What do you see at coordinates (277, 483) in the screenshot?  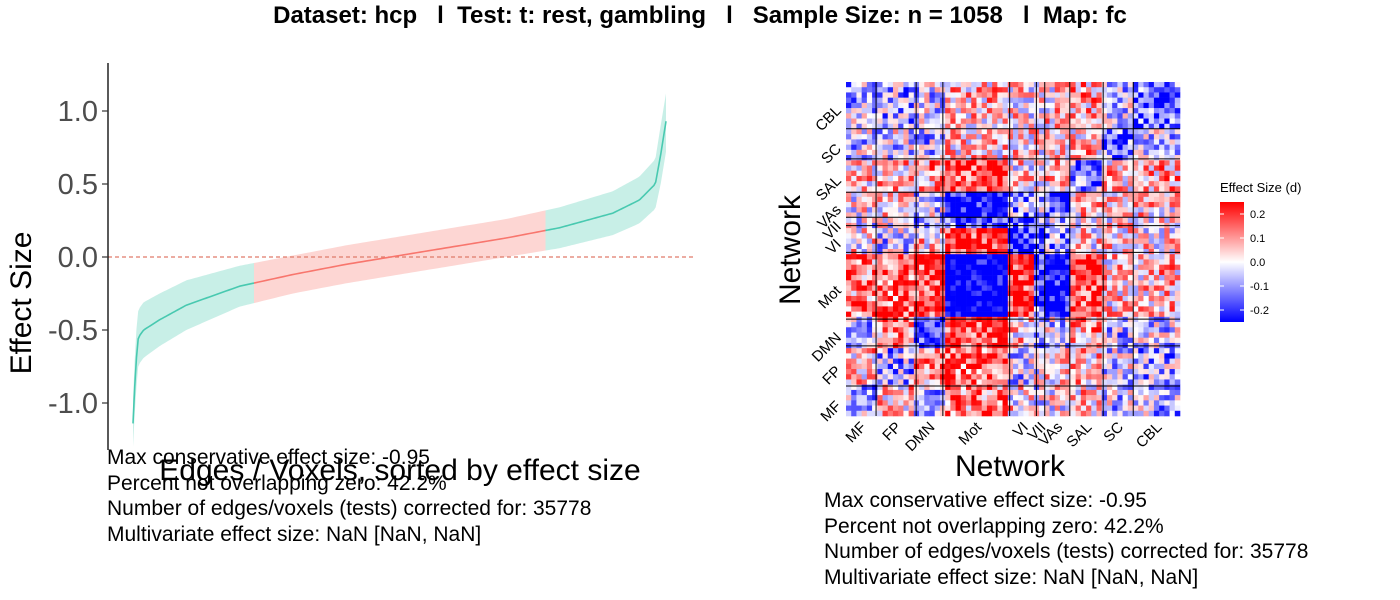 I see `stat-percent-not-overlapping: Percent not overlapping zero: 42.2%` at bounding box center [277, 483].